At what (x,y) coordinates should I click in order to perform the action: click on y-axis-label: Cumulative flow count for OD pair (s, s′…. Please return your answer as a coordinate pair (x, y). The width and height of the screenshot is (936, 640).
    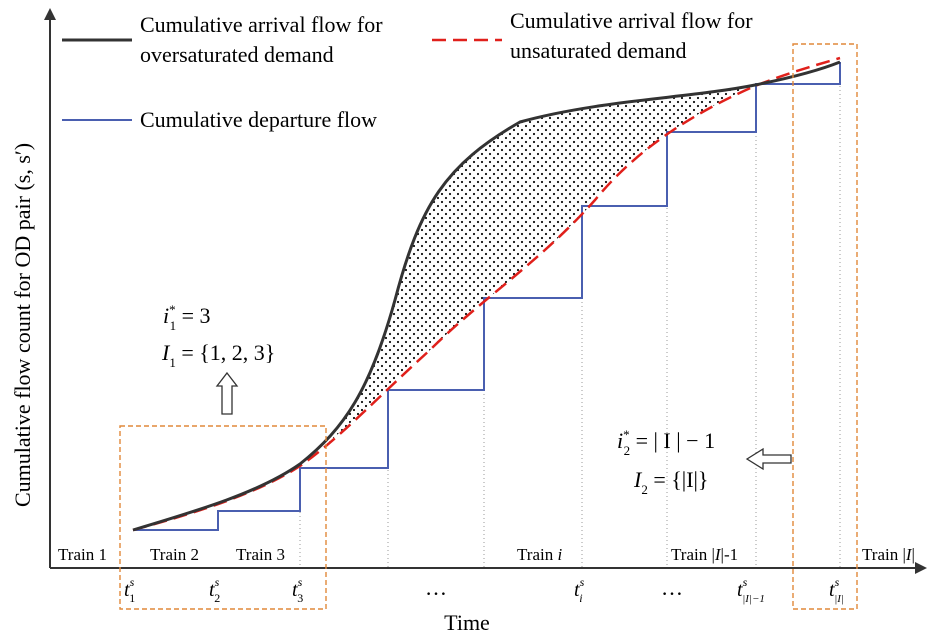
    Looking at the image, I should click on (22, 325).